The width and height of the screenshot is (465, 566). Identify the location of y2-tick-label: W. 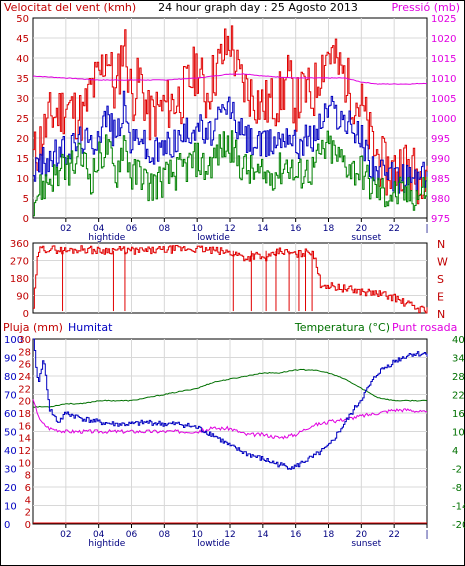
(442, 262).